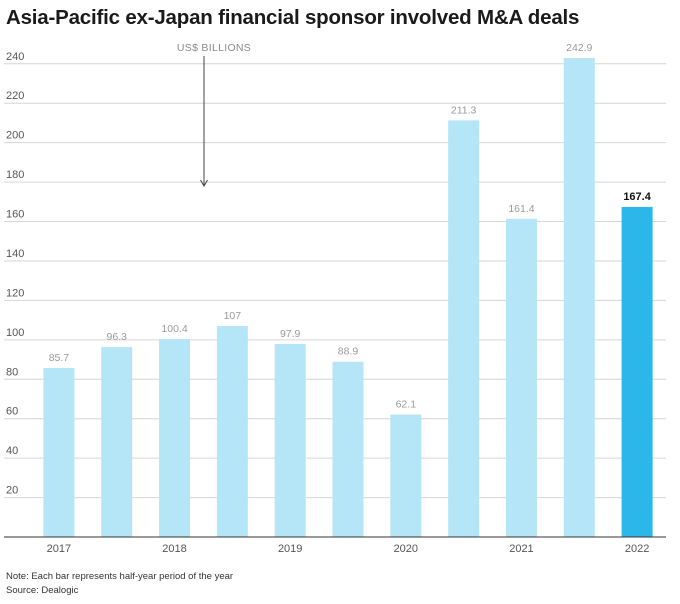 The image size is (680, 604). Describe the element at coordinates (214, 48) in the screenshot. I see `unit-label: US$ BILLIONS` at that location.